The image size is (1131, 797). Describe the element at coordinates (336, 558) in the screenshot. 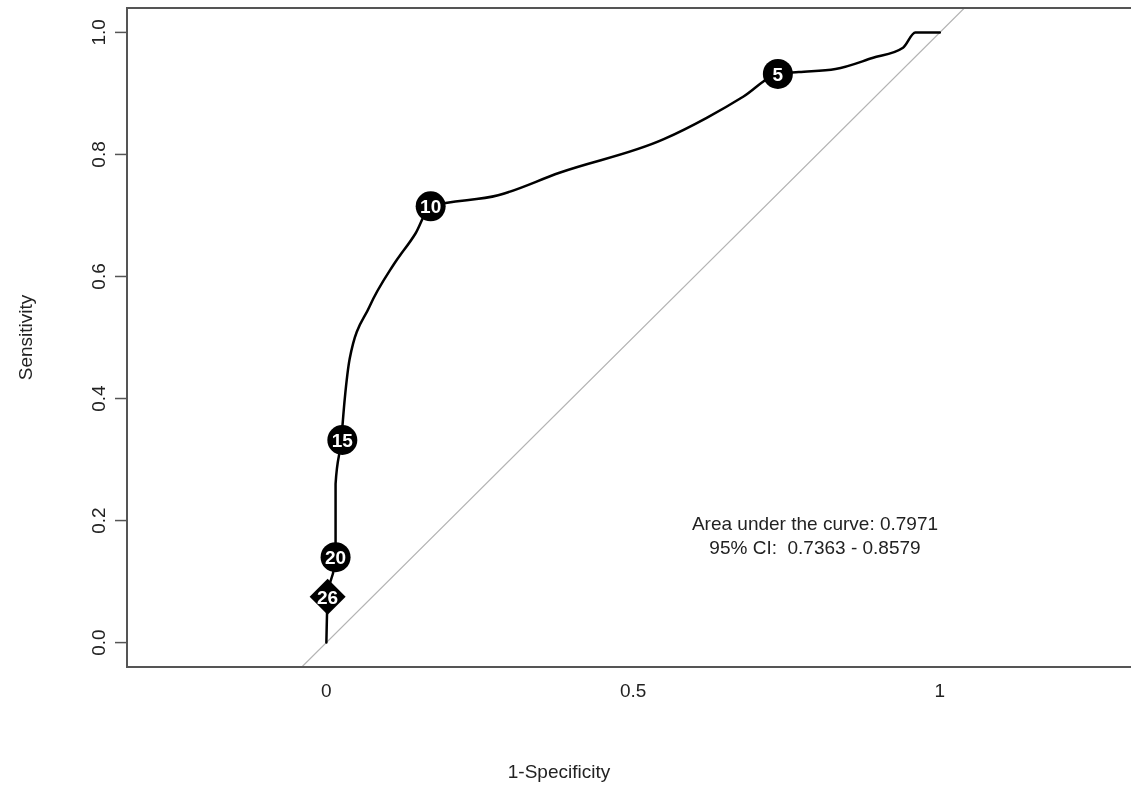

I see `annotation: 20` at that location.